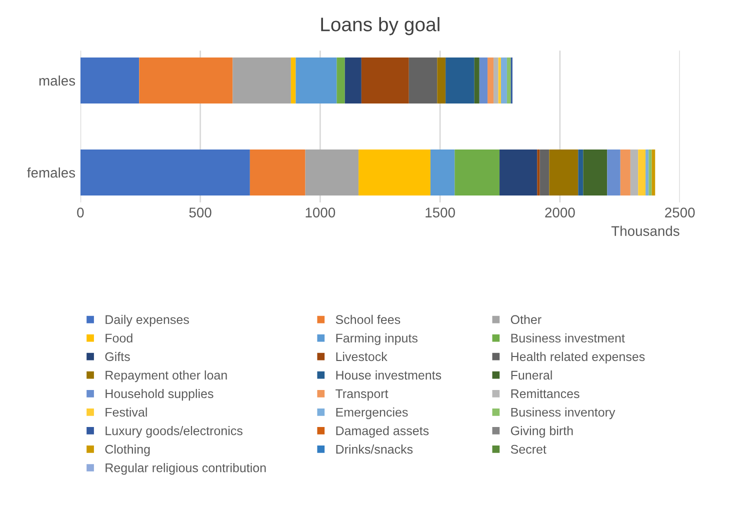  Describe the element at coordinates (560, 213) in the screenshot. I see `x-tick-label: 2000` at that location.